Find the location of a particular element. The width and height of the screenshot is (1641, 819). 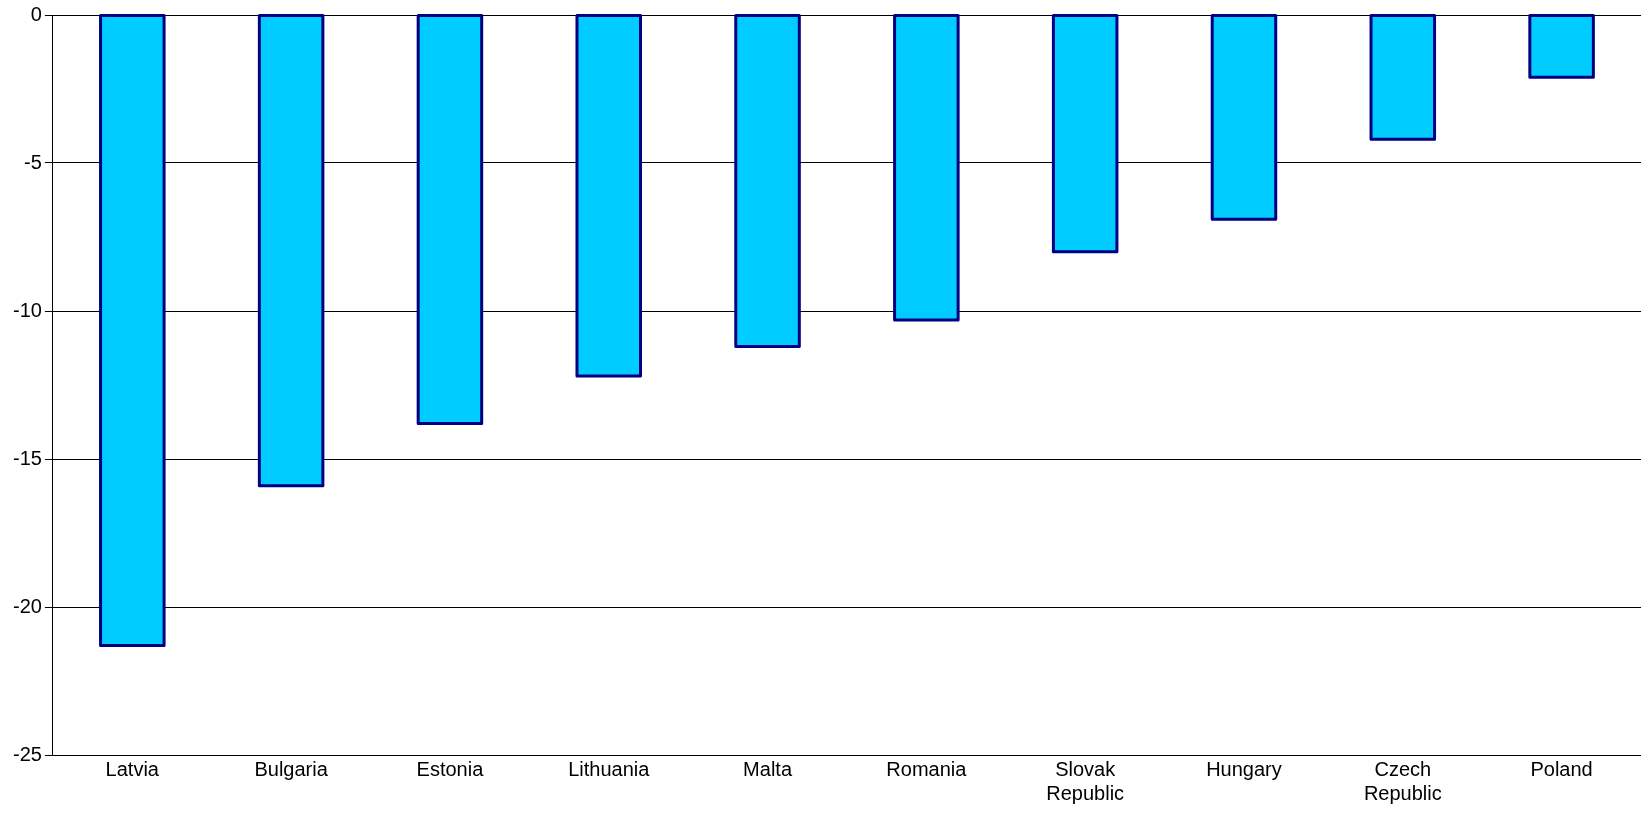

x-tick-label: Slovak Republic is located at coordinates (1085, 780).